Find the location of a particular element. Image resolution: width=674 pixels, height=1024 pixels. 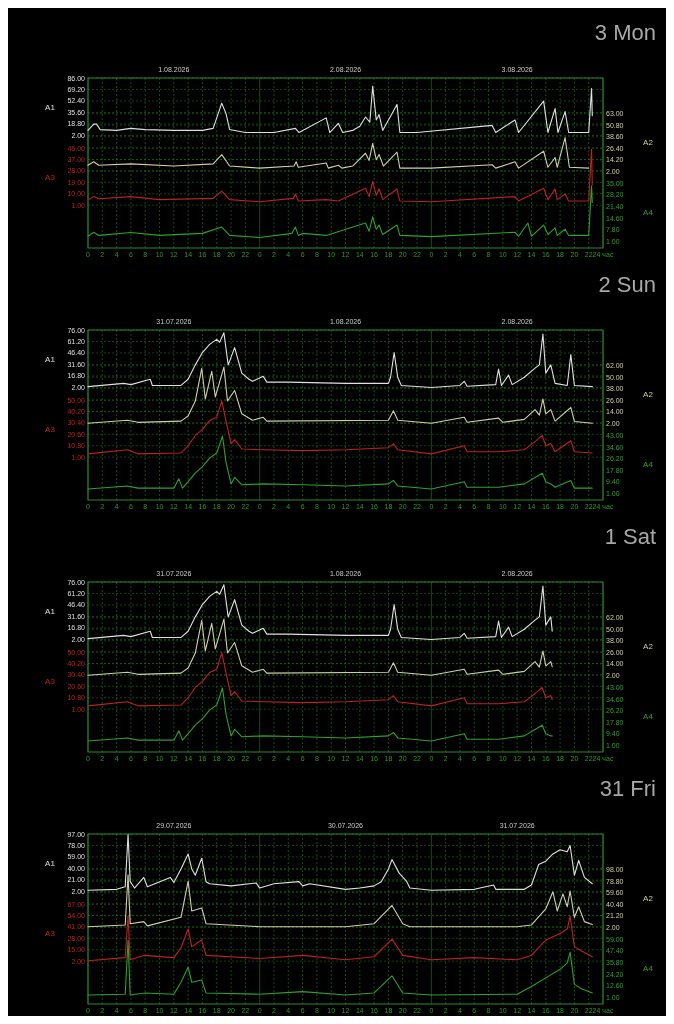

chart-title: 2 Sun is located at coordinates (627, 284).